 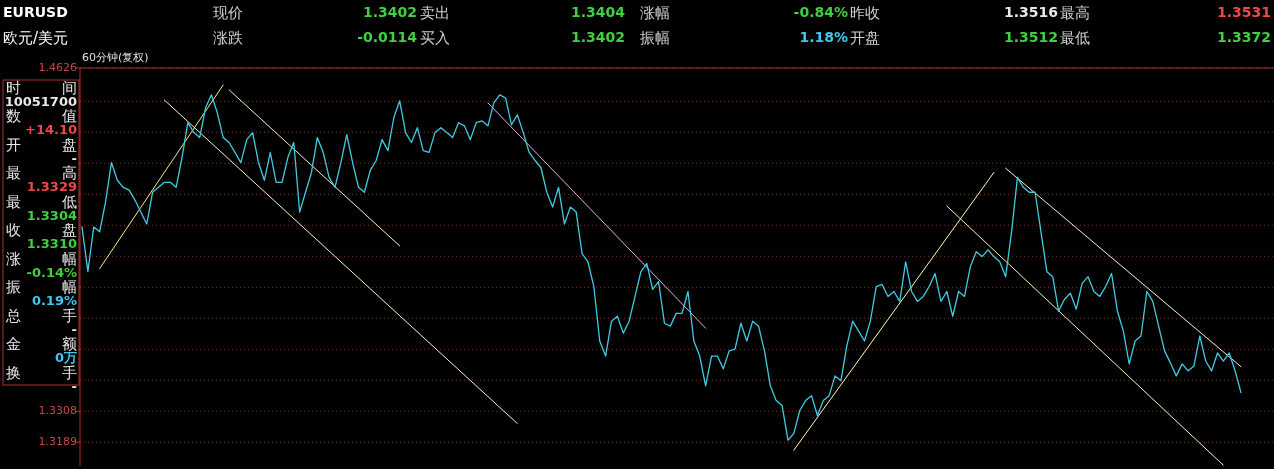 I want to click on text: 60分钟(复权), so click(x=115, y=57).